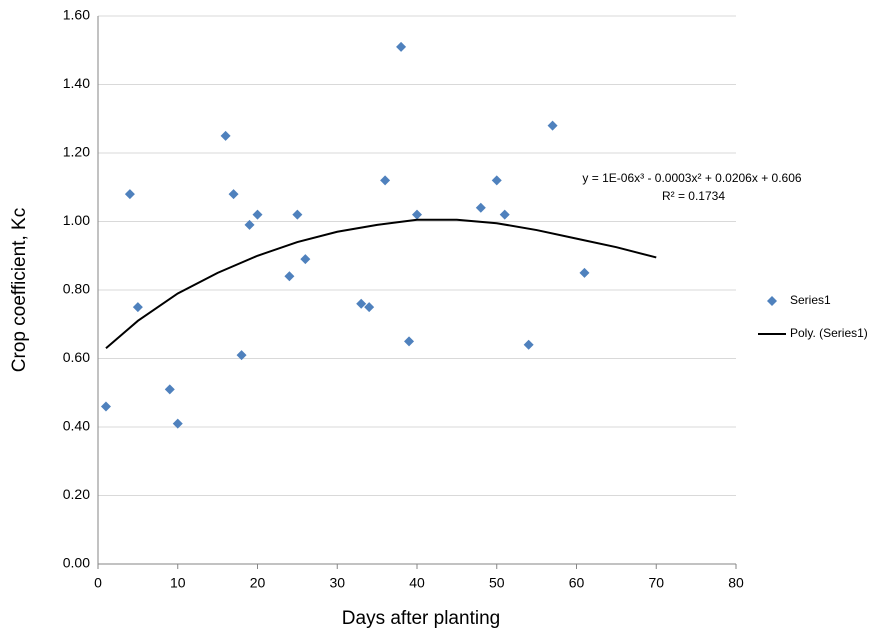 This screenshot has height=639, width=882. What do you see at coordinates (19, 290) in the screenshot?
I see `y-axis-title: Crop coefficient, Kc` at bounding box center [19, 290].